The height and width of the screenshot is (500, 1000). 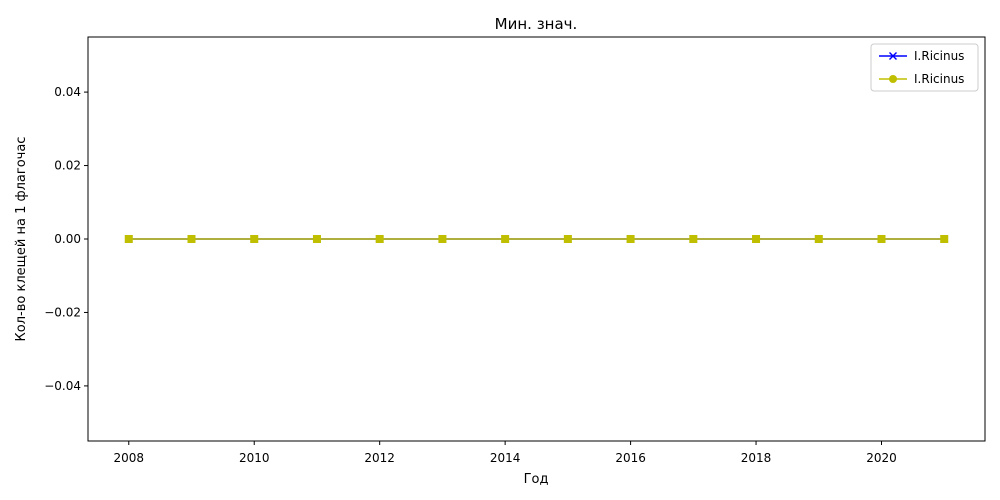 What do you see at coordinates (254, 458) in the screenshot?
I see `x-tick-label: 2010` at bounding box center [254, 458].